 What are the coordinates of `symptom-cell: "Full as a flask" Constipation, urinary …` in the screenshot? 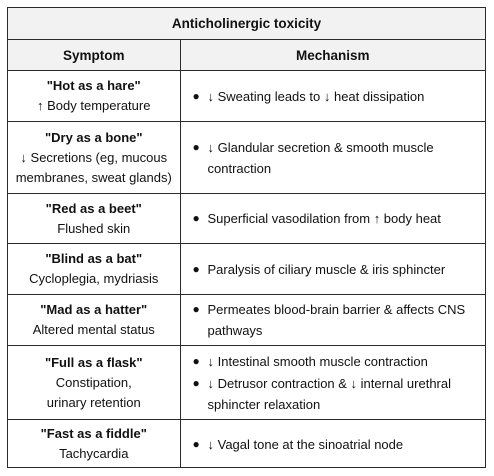 It's located at (94, 382).